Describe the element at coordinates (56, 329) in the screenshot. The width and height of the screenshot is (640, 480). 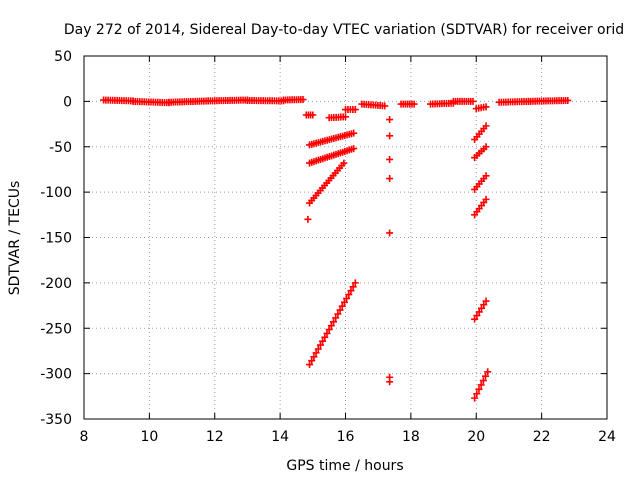
I see `y-tick-label: -250` at that location.